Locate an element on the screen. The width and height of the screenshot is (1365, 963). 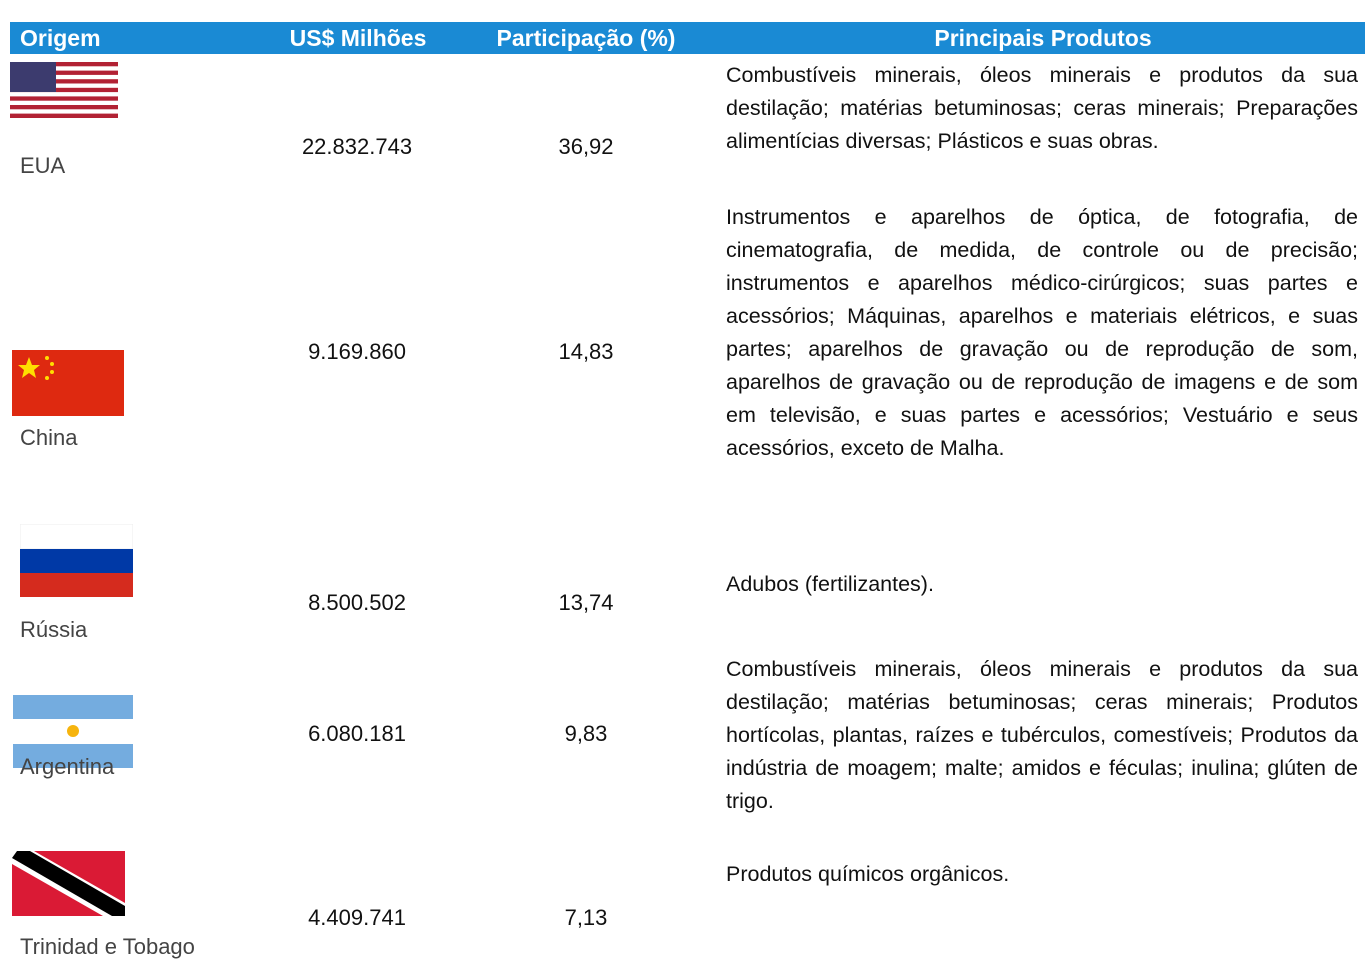
country-name: EUA is located at coordinates (43, 165).